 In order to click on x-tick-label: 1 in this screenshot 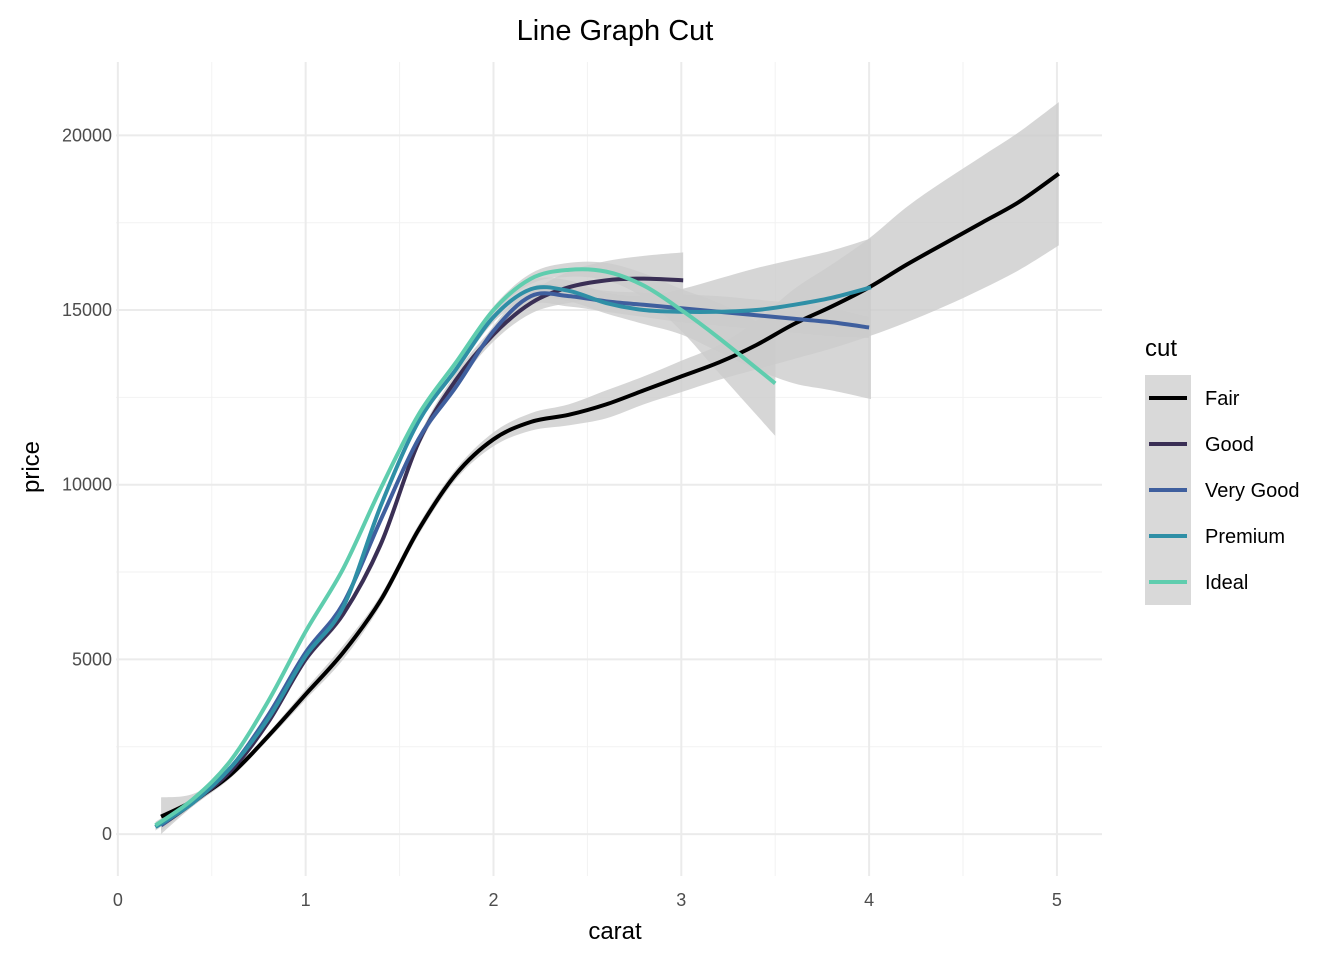, I will do `click(306, 900)`.